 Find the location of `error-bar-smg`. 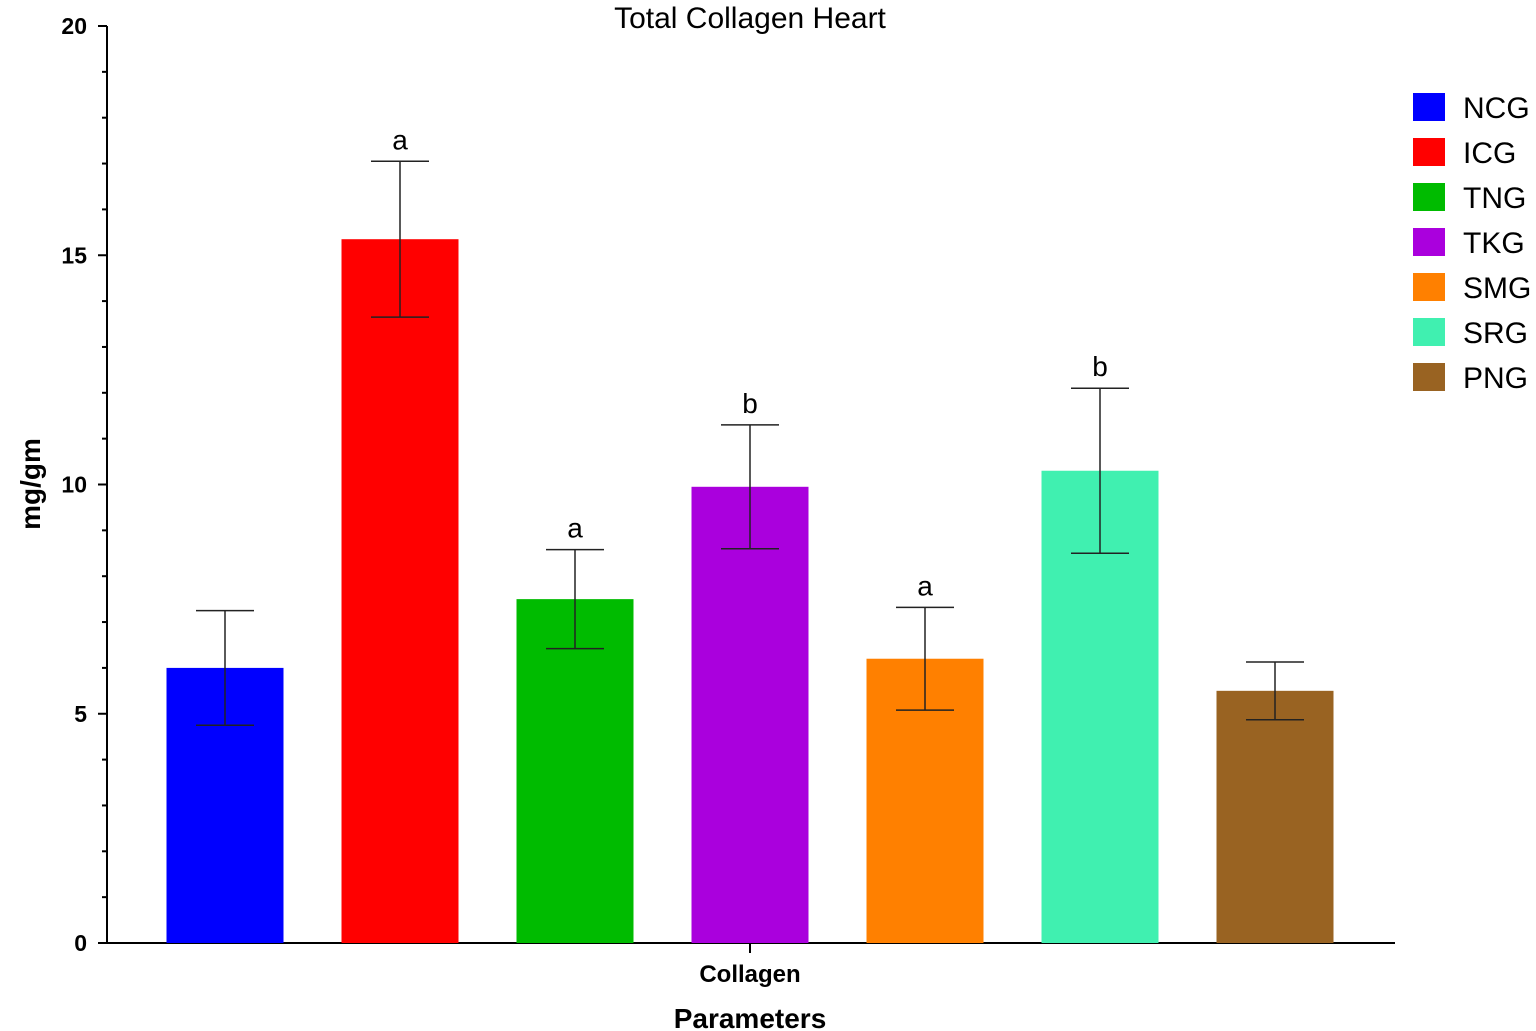

error-bar-smg is located at coordinates (925, 658).